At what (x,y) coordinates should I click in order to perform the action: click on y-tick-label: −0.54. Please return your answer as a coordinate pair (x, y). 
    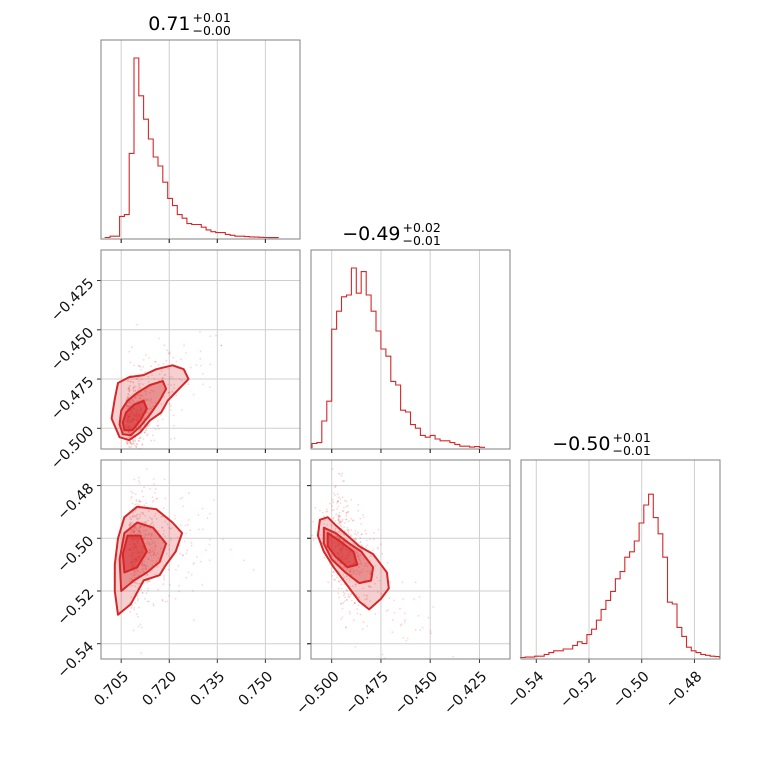
    Looking at the image, I should click on (76, 660).